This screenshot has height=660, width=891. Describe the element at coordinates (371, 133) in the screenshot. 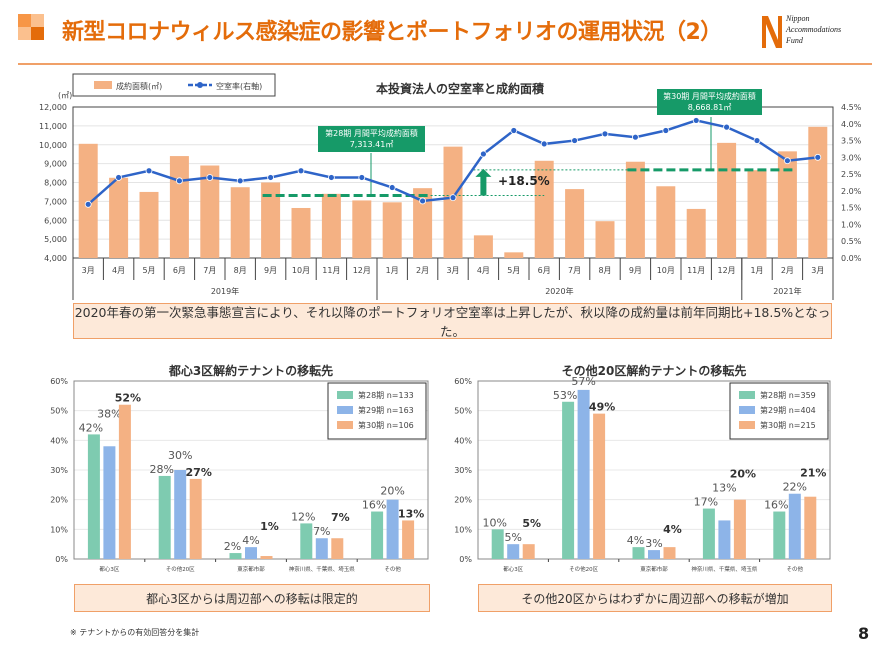

I see `average-label: 第28期 月間平均成約面積` at that location.